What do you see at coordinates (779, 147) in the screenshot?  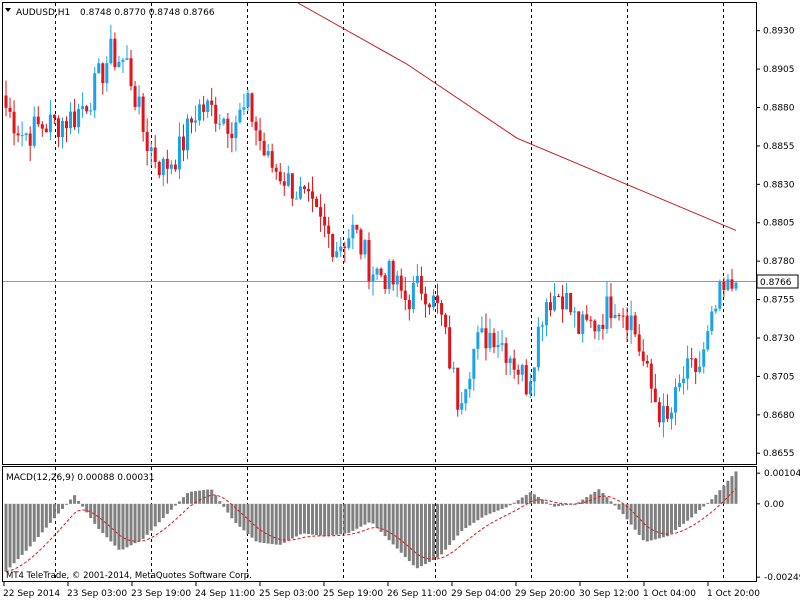 I see `price-tick-label: 0.8855` at bounding box center [779, 147].